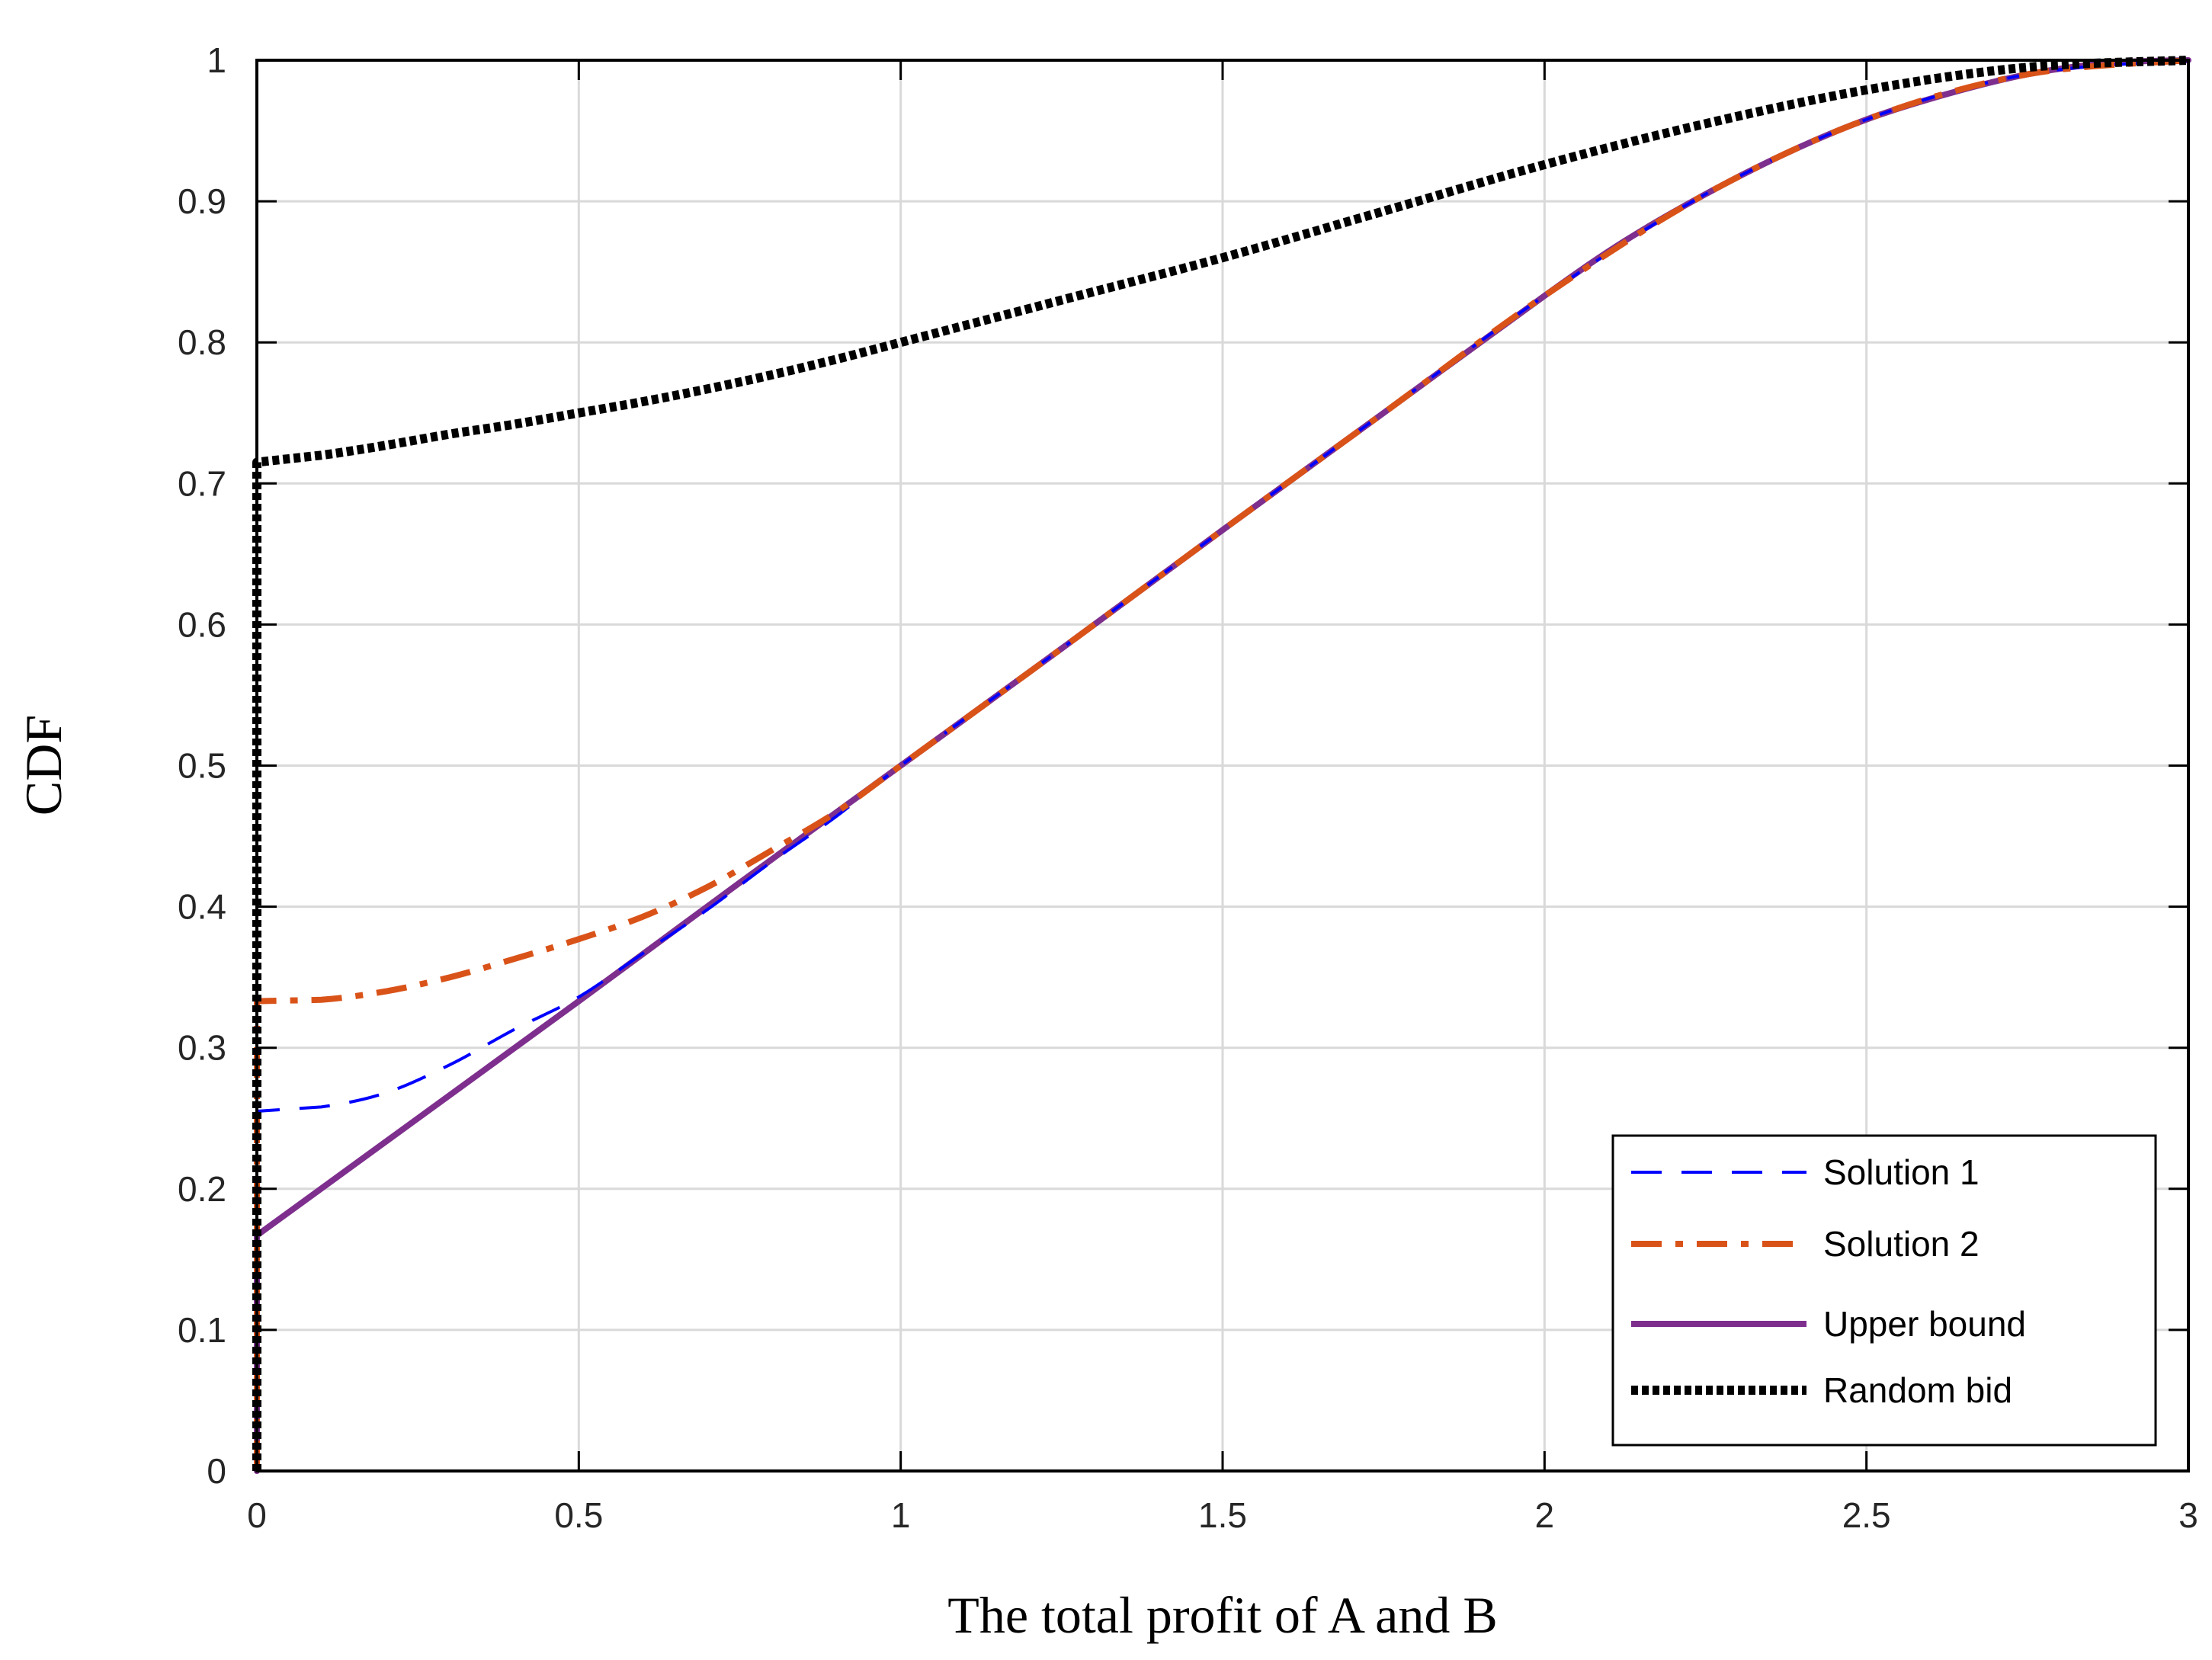  Describe the element at coordinates (202, 1048) in the screenshot. I see `y-tick-label: 0.3` at that location.